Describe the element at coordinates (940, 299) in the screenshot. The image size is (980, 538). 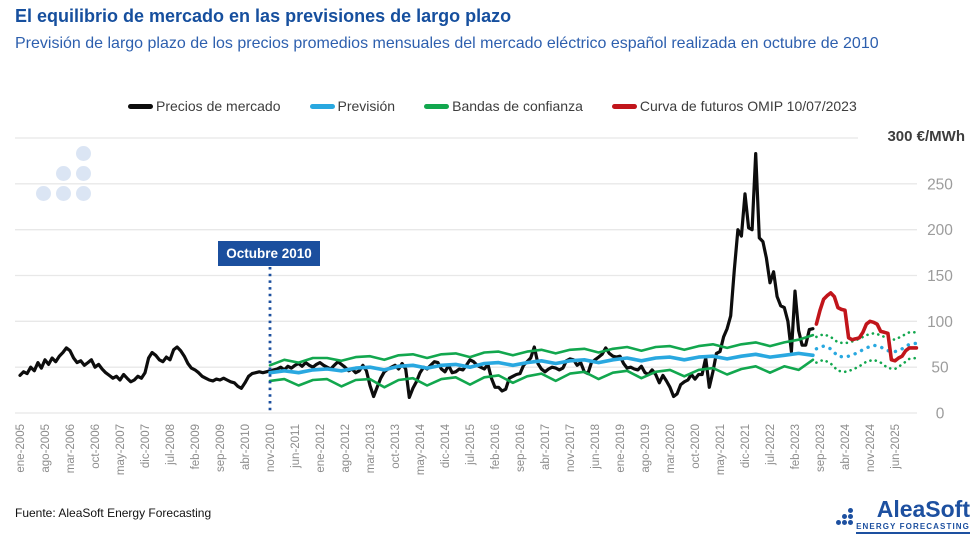
I see `y-axis-labels: 250 200 150 100 50 0` at that location.